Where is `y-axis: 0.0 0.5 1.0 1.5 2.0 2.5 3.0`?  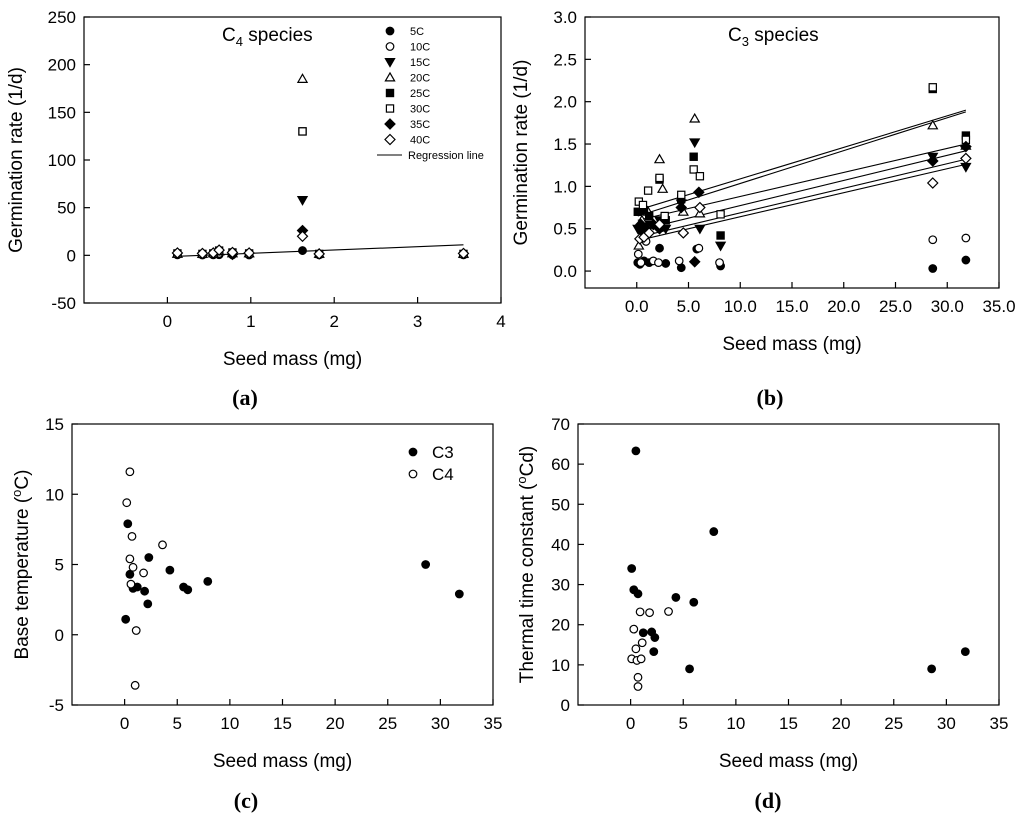
y-axis: 0.0 0.5 1.0 1.5 2.0 2.5 3.0 is located at coordinates (572, 144).